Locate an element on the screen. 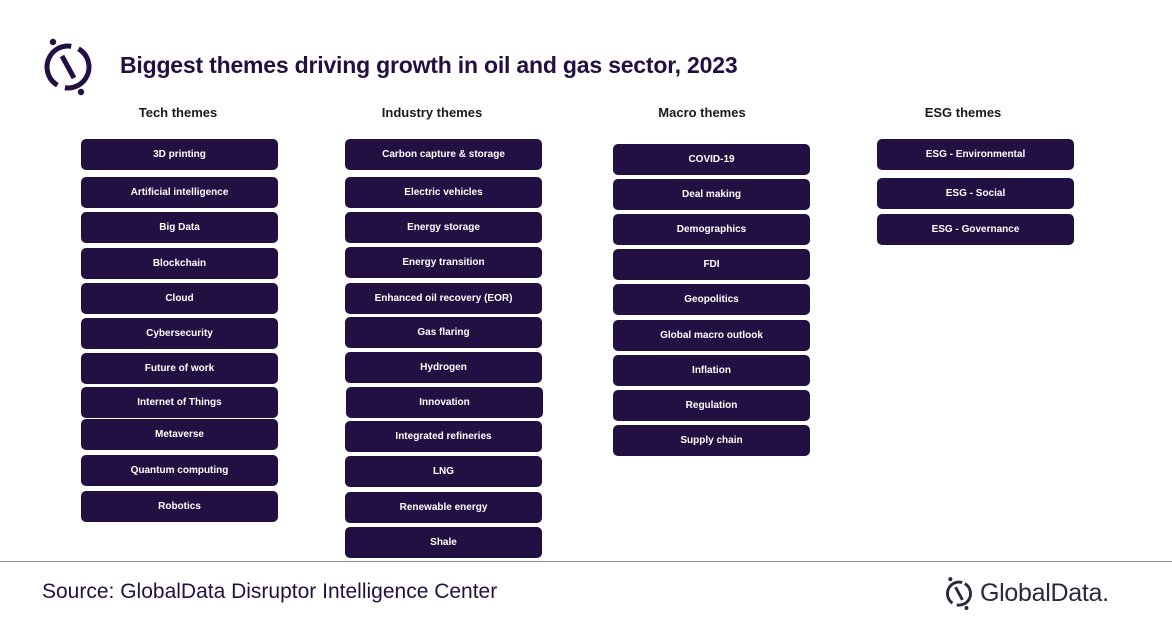  theme-box: Supply chain is located at coordinates (711, 440).